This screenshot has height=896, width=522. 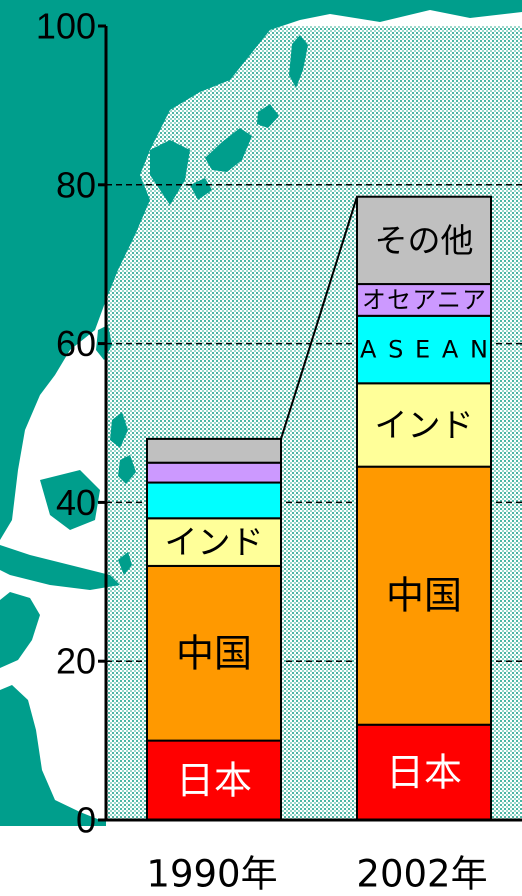 What do you see at coordinates (76, 661) in the screenshot?
I see `y-tick-label: 20` at bounding box center [76, 661].